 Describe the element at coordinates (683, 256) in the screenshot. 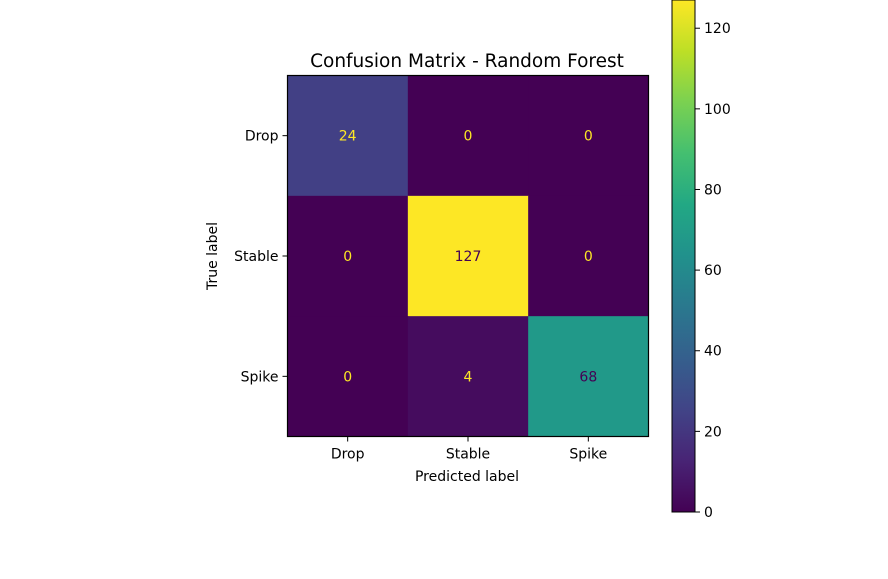

I see `colorbar` at that location.